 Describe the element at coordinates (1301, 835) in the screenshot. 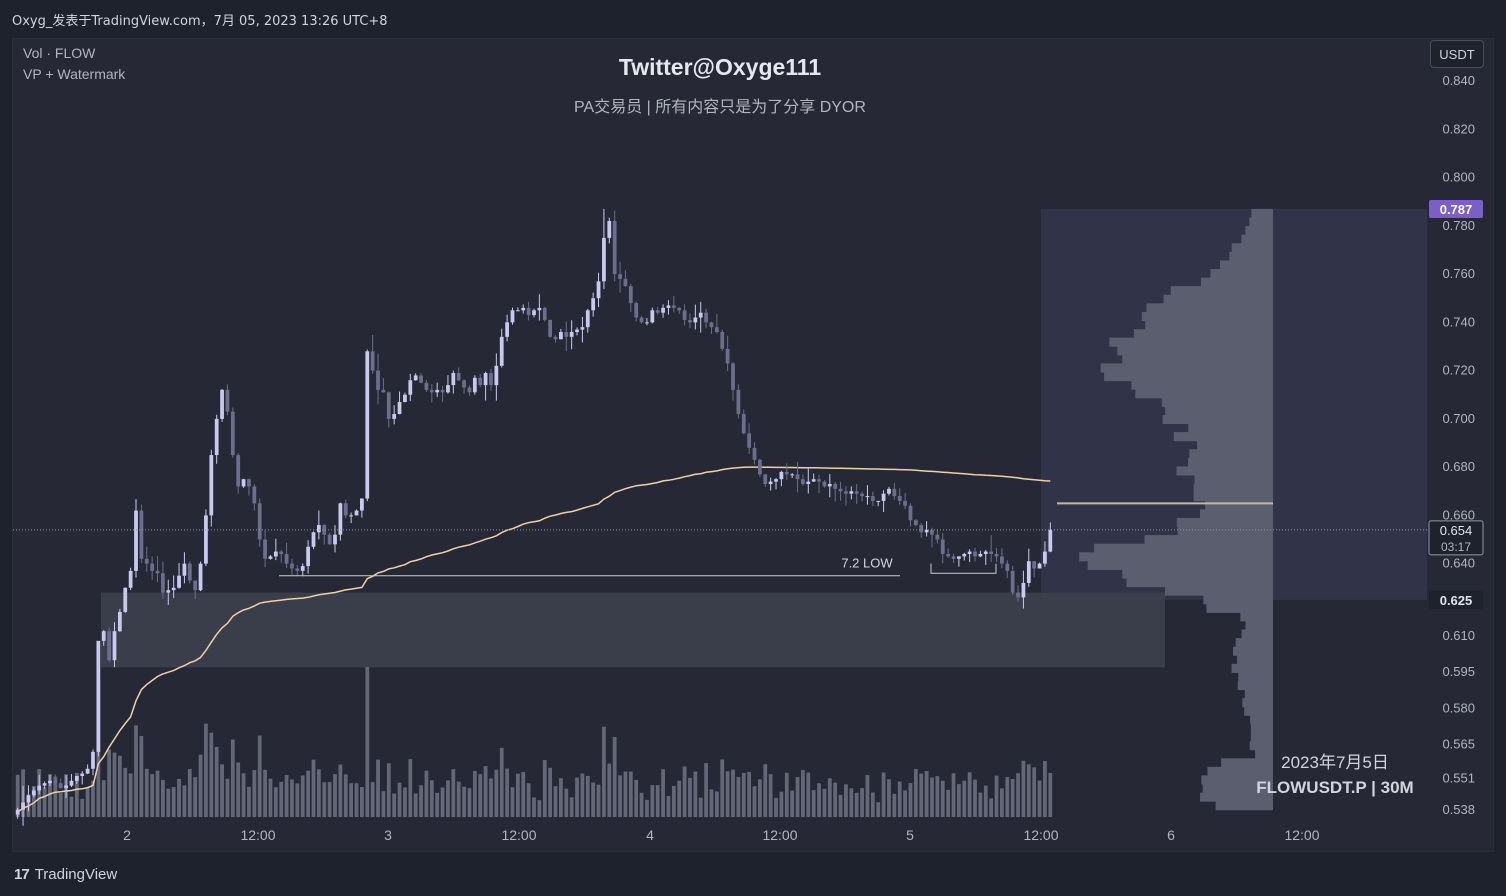

I see `time-tick-label: 12:00` at that location.